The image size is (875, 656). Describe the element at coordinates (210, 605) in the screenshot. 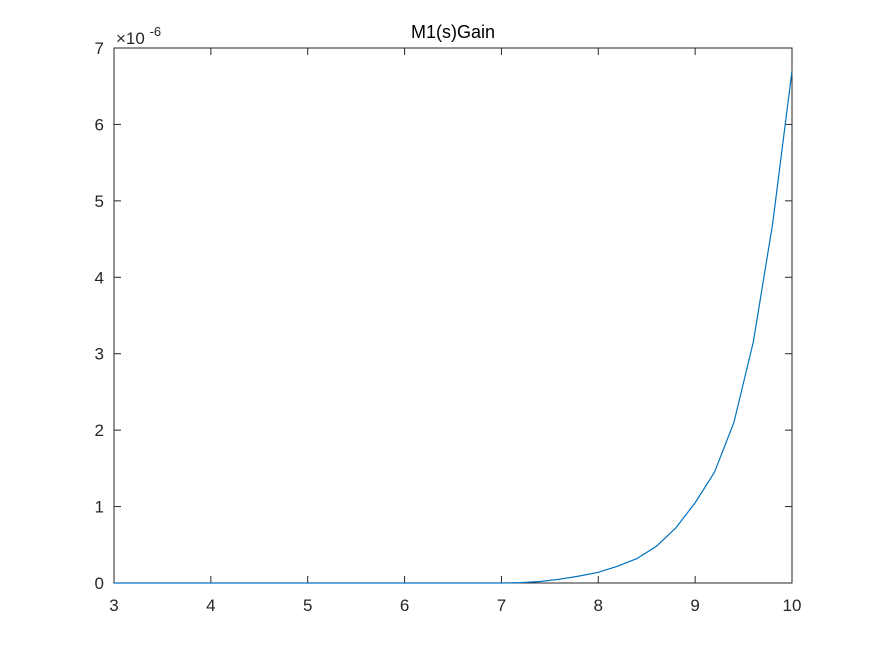

I see `x-tick-label: 4` at that location.